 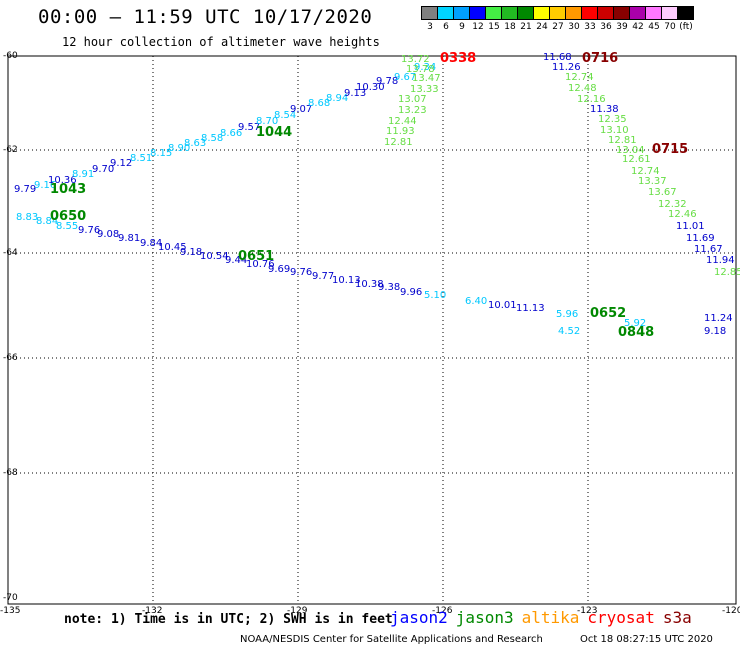 I want to click on satellite-name: jason3, so click(x=484, y=617).